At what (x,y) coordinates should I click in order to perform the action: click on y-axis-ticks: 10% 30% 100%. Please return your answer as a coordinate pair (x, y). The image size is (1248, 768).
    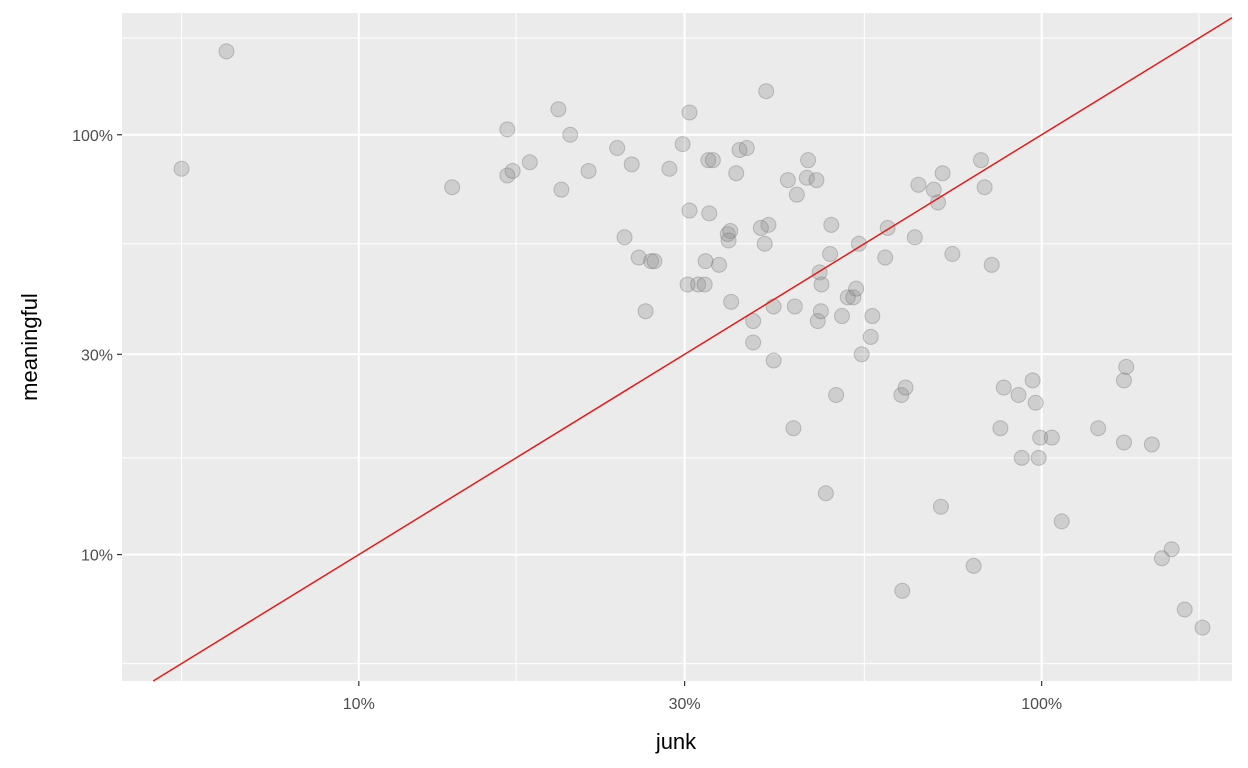
    Looking at the image, I should click on (97, 346).